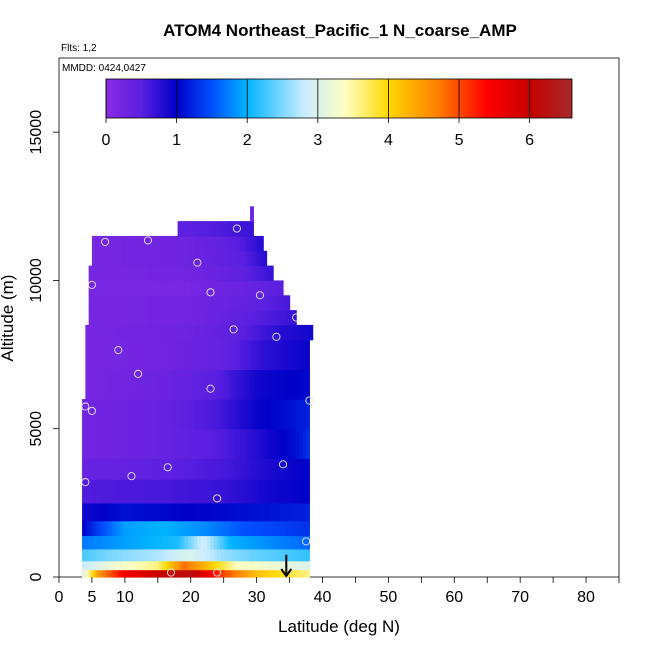  Describe the element at coordinates (520, 597) in the screenshot. I see `x-tick-label: 70` at that location.